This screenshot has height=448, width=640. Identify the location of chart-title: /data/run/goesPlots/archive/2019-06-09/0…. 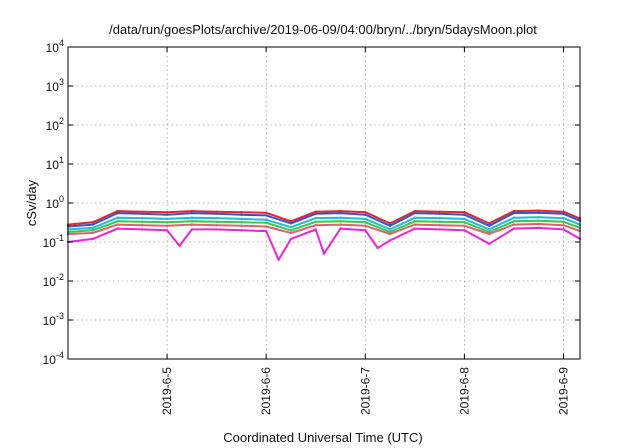
(323, 29).